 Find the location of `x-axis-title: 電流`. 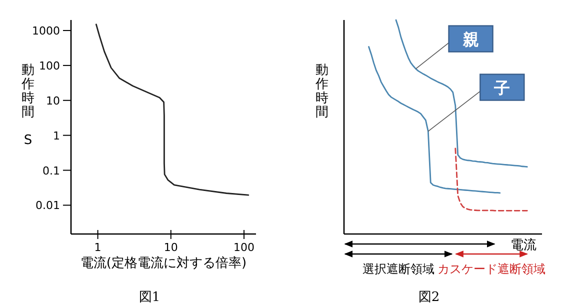

x-axis-title: 電流 is located at coordinates (523, 245).